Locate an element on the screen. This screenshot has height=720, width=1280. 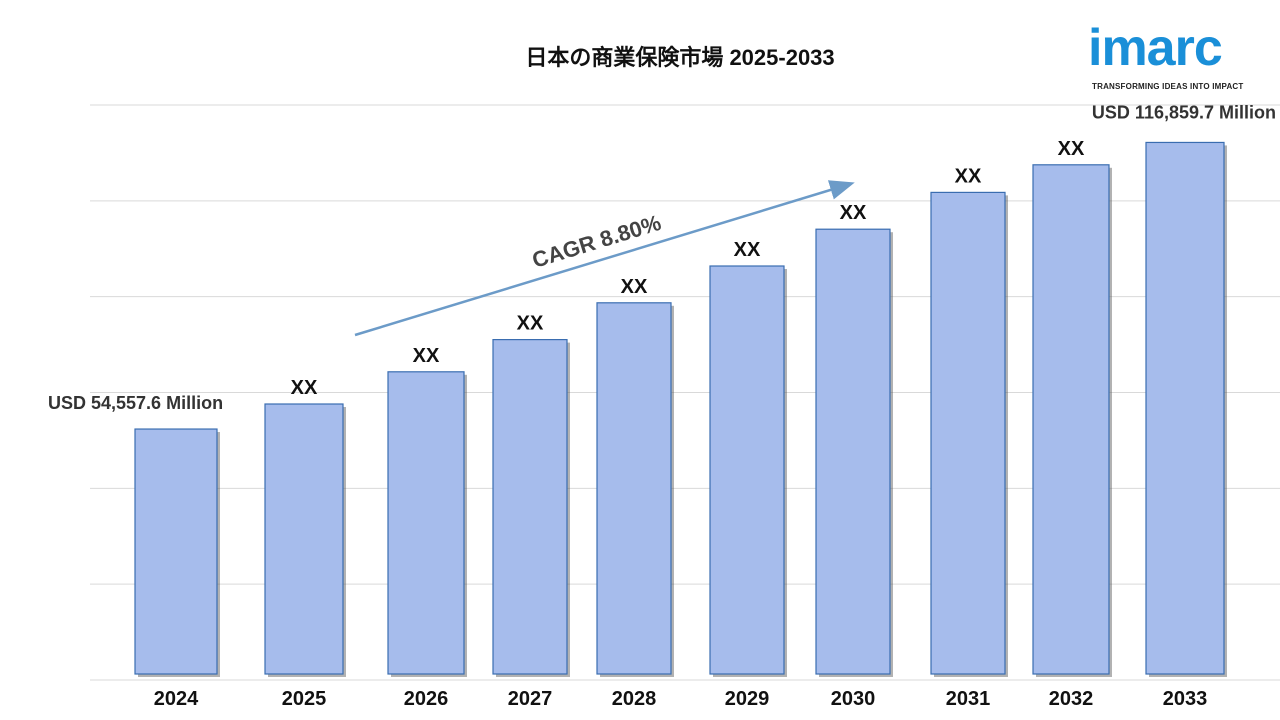
logo-word: imarc is located at coordinates (1155, 48).